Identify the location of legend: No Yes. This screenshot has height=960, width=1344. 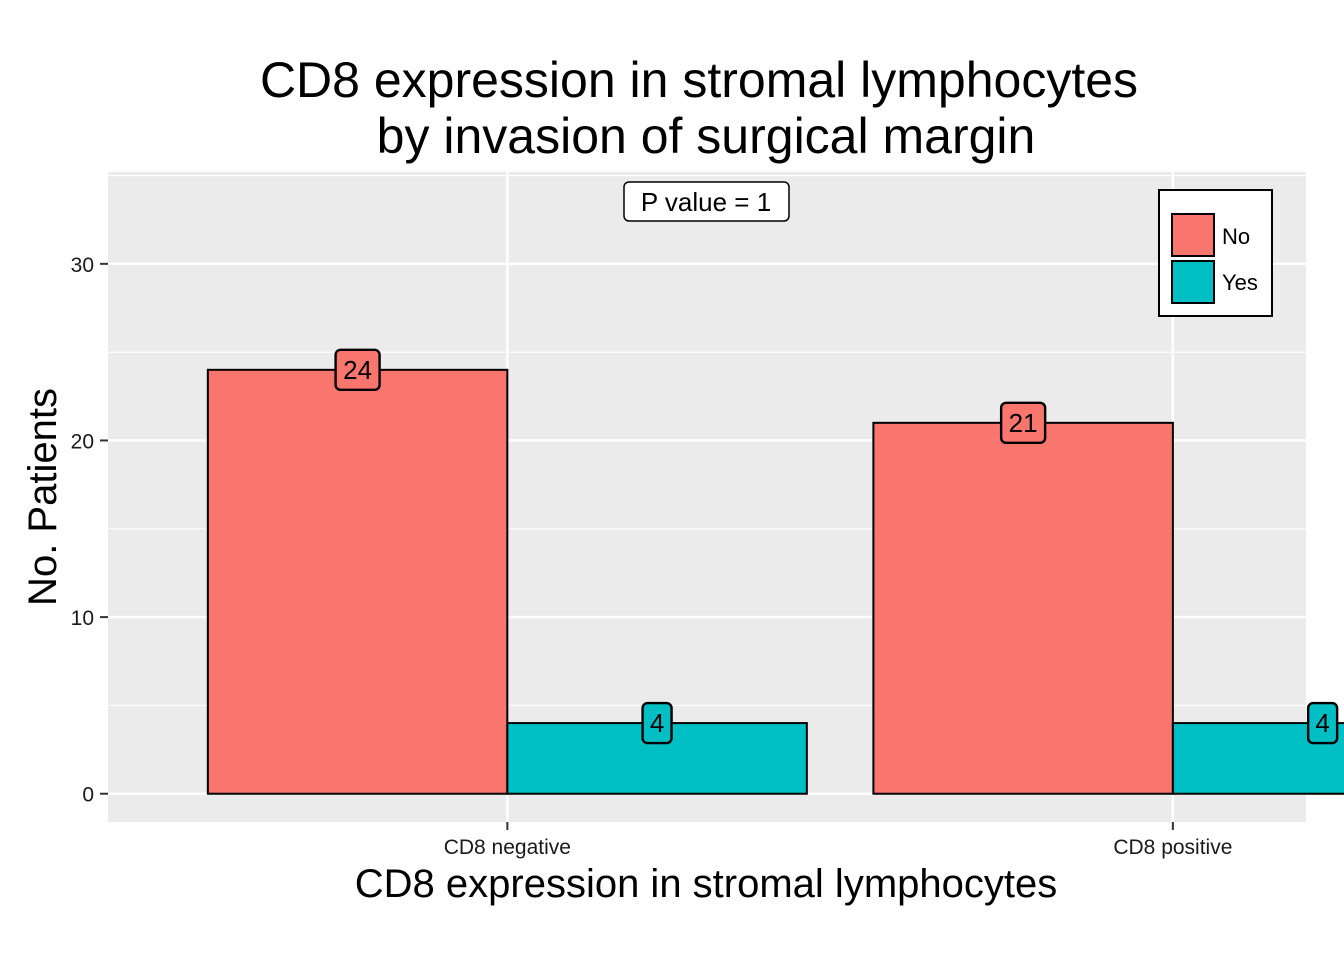
(1215, 253).